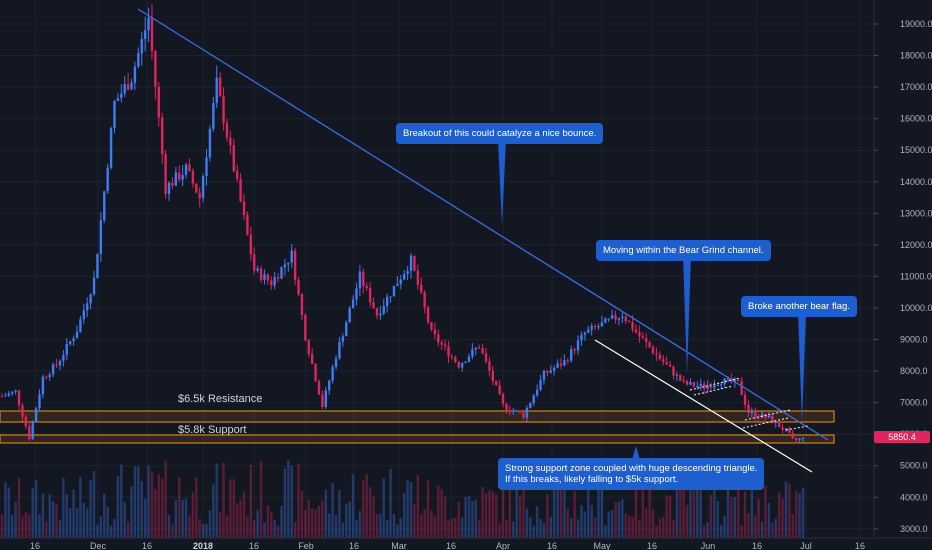 The height and width of the screenshot is (550, 932). What do you see at coordinates (916, 308) in the screenshot?
I see `price-tick-label: 10000.0` at bounding box center [916, 308].